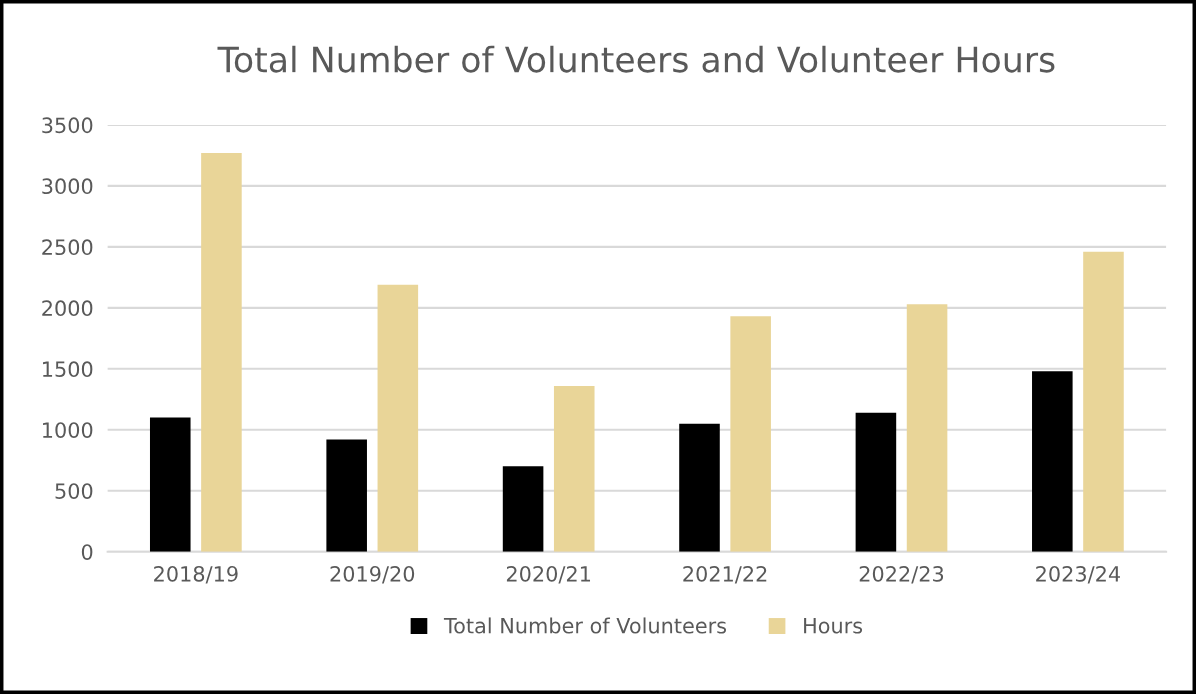 This screenshot has width=1196, height=694. I want to click on y-tick-label: 500, so click(74, 491).